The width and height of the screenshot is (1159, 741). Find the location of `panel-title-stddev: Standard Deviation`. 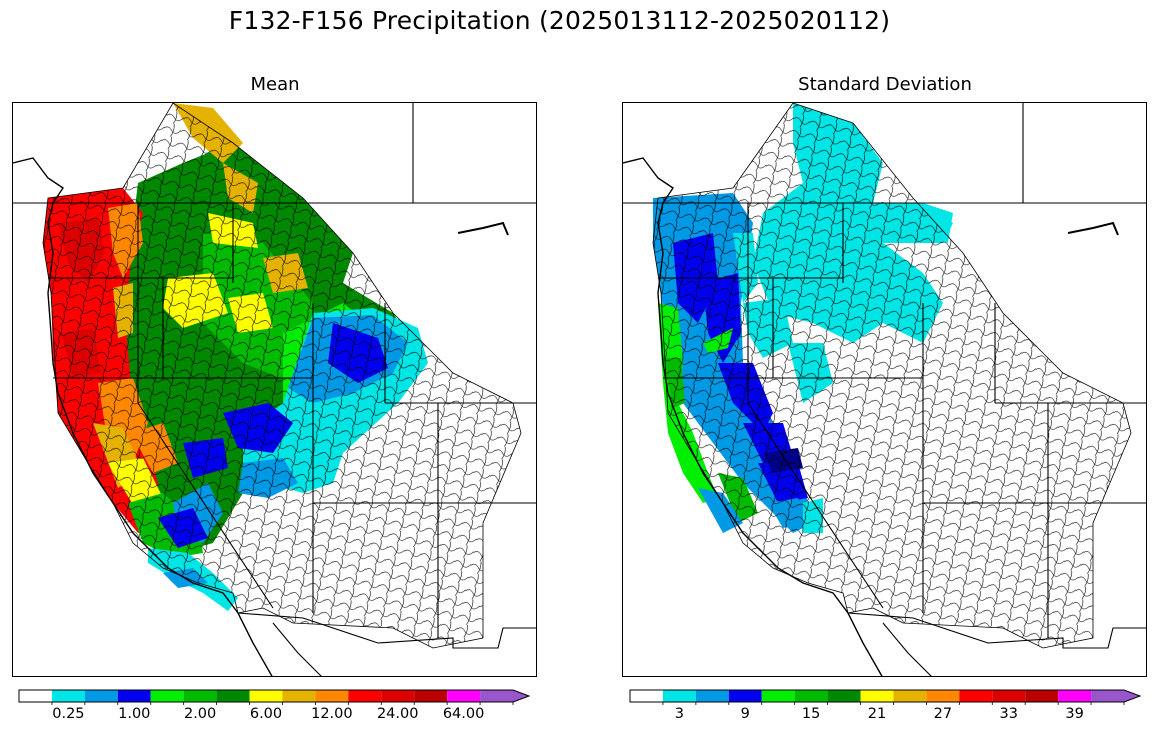

panel-title-stddev: Standard Deviation is located at coordinates (885, 84).